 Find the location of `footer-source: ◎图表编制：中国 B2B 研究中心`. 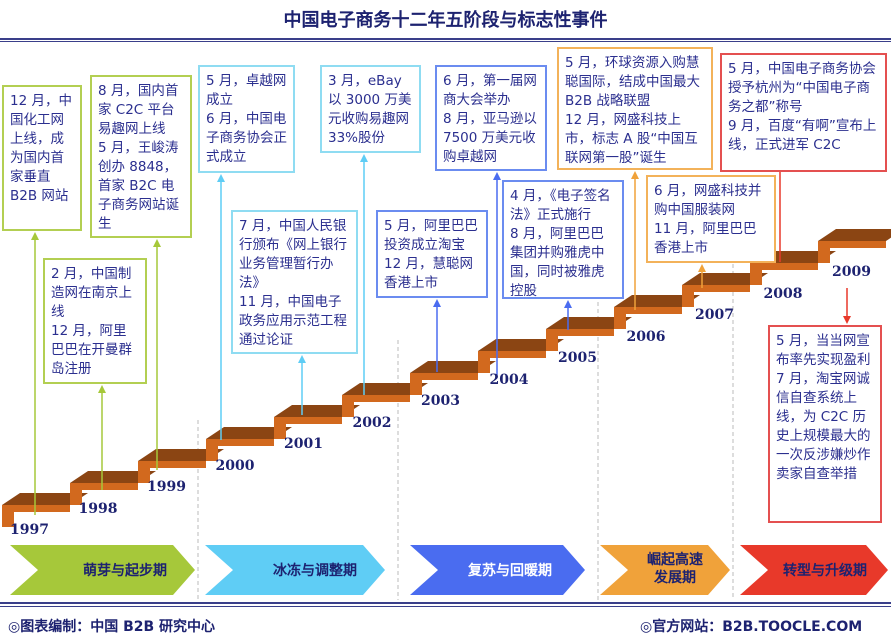

footer-source: ◎图表编制：中国 B2B 研究中心 is located at coordinates (112, 627).